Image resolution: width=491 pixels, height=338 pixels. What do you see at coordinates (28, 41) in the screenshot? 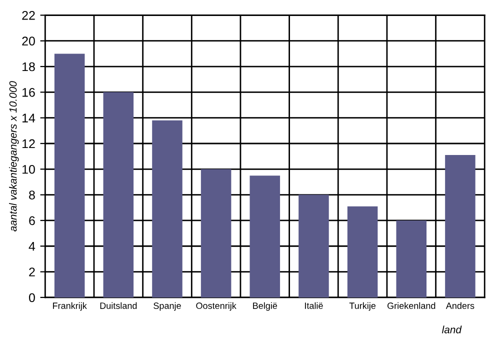
I see `y-tick-label: 20` at bounding box center [28, 41].